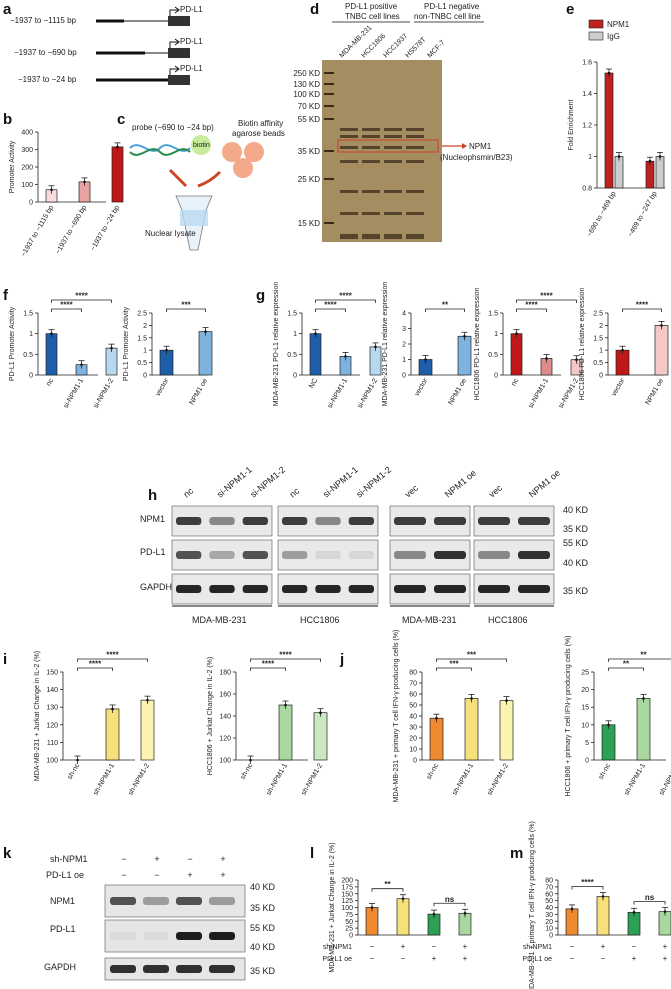 Image resolution: width=671 pixels, height=989 pixels. What do you see at coordinates (549, 929) in the screenshot?
I see `y-tick-label: 10` at bounding box center [549, 929].